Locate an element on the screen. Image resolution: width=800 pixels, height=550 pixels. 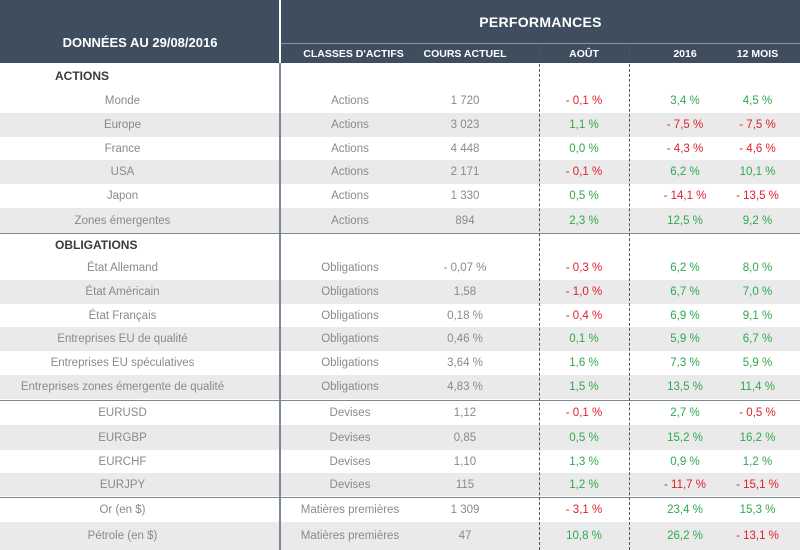
column-divider is located at coordinates (280, 306).